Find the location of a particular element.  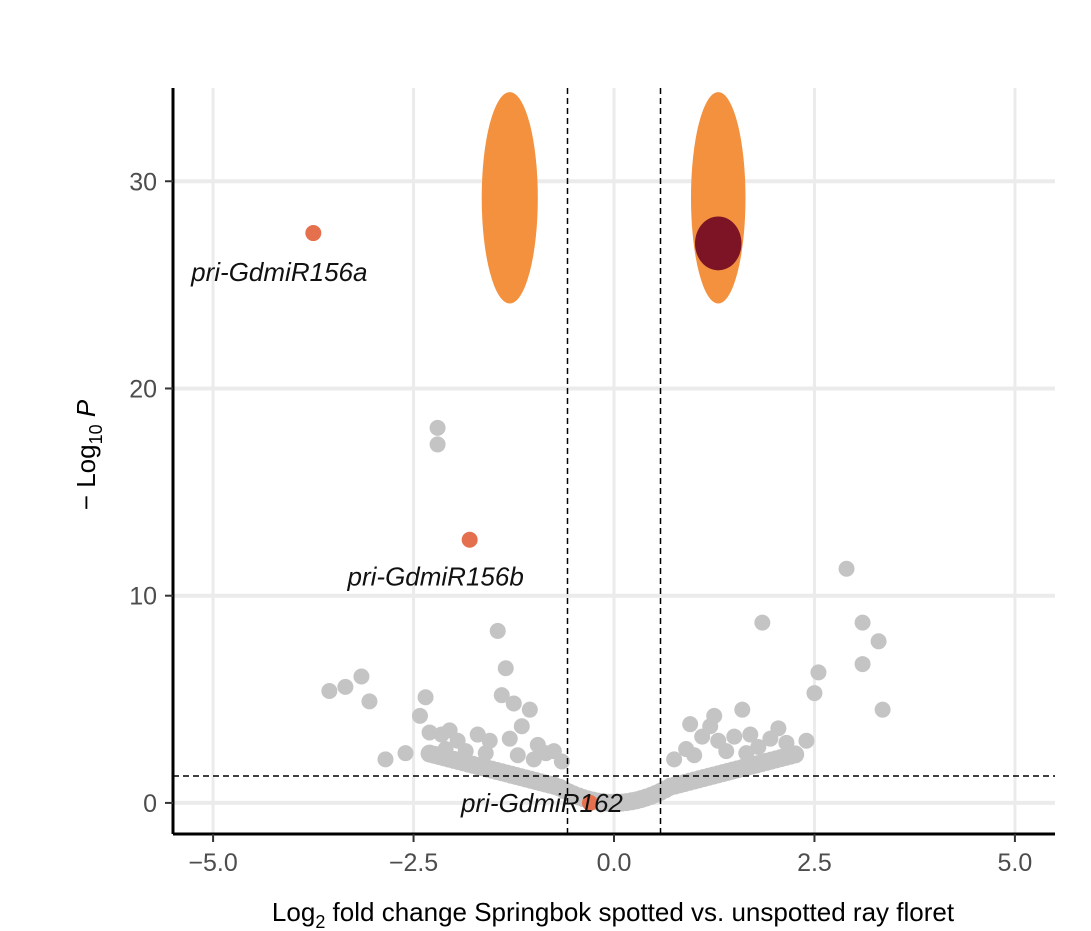

background-point is located at coordinates (795, 754).